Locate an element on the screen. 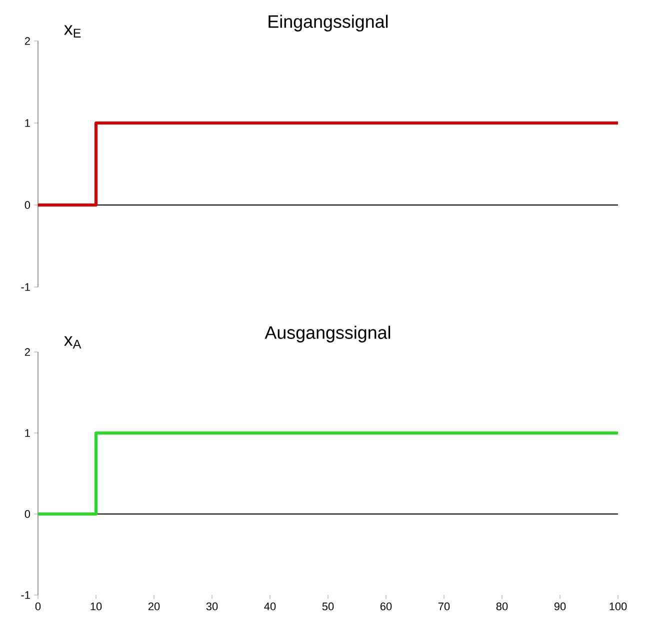 The width and height of the screenshot is (648, 619). x-tick-label: 40 is located at coordinates (270, 606).